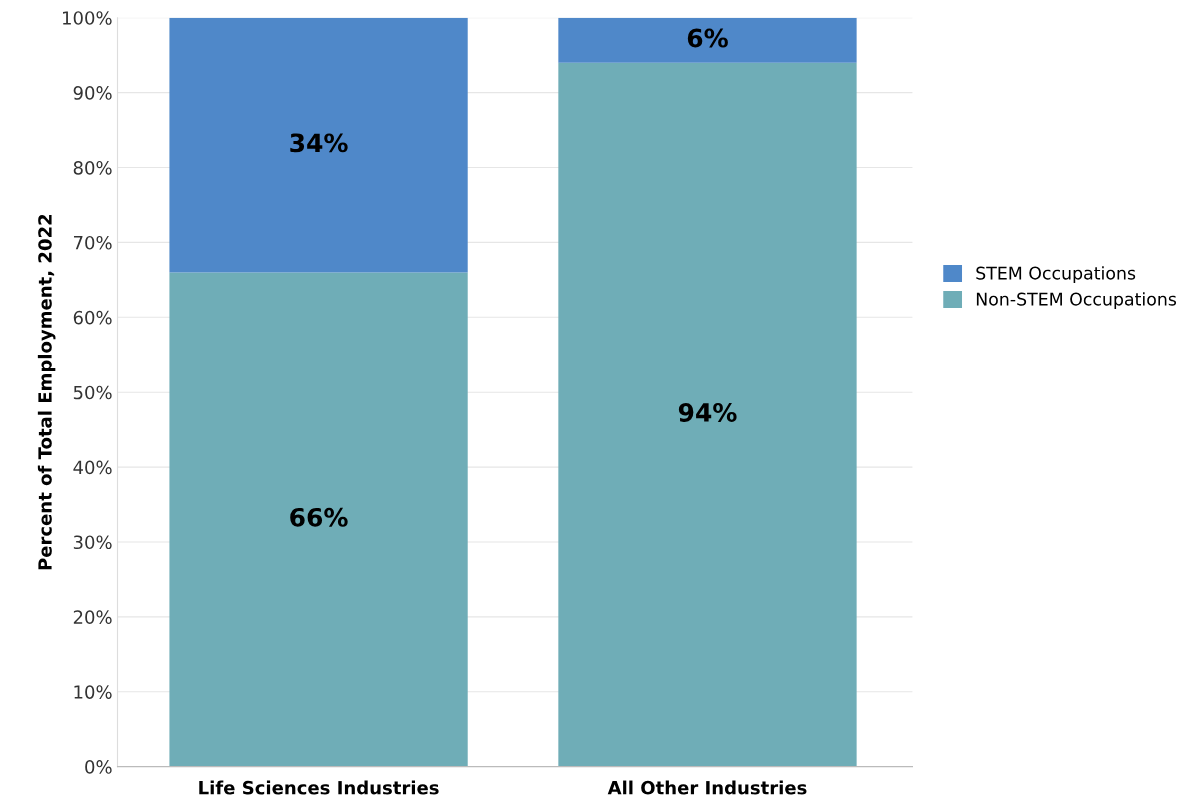 This screenshot has height=807, width=1199. Describe the element at coordinates (92, 167) in the screenshot. I see `y-tick-label: 80%` at that location.